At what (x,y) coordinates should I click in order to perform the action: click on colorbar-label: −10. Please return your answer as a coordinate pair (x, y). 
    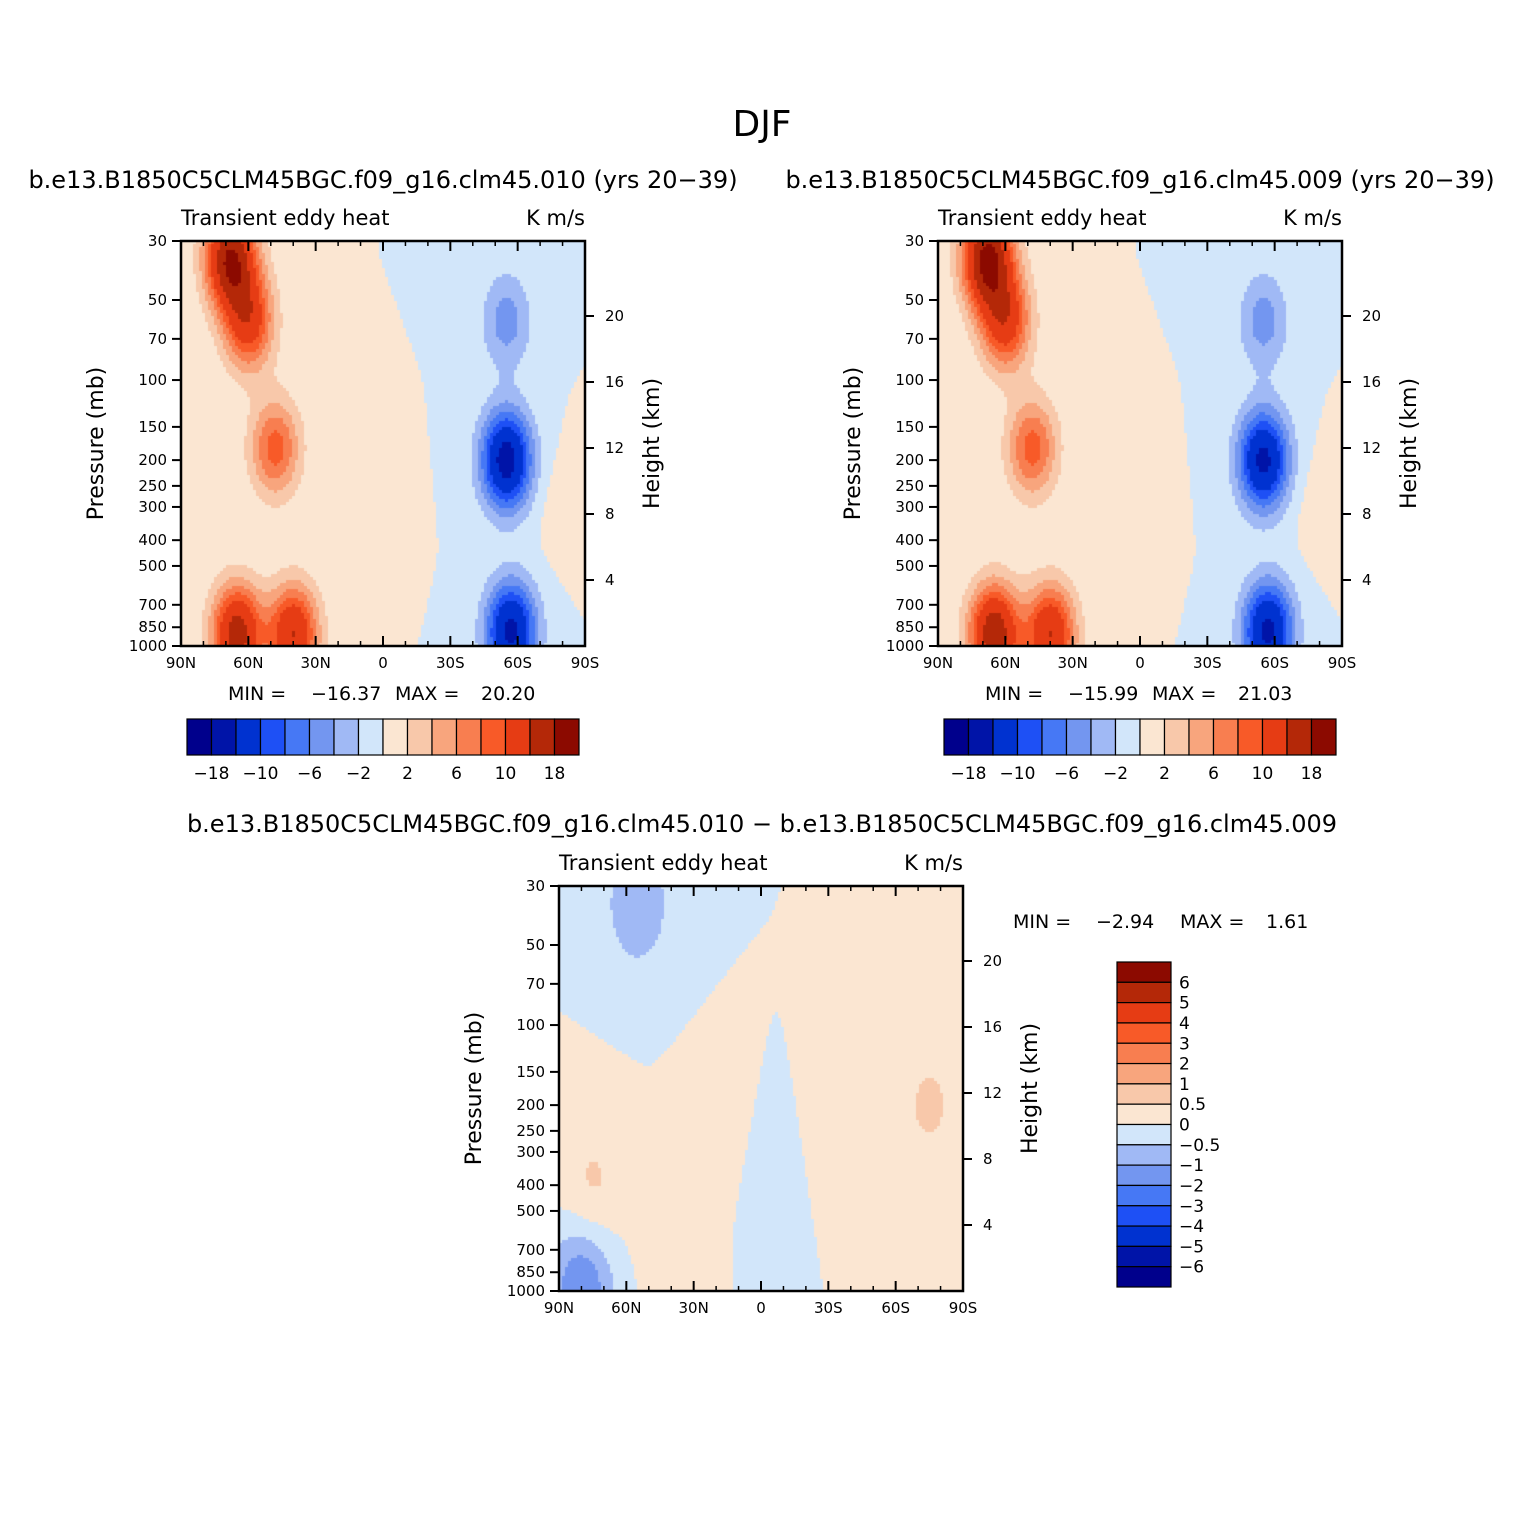
    Looking at the image, I should click on (1018, 774).